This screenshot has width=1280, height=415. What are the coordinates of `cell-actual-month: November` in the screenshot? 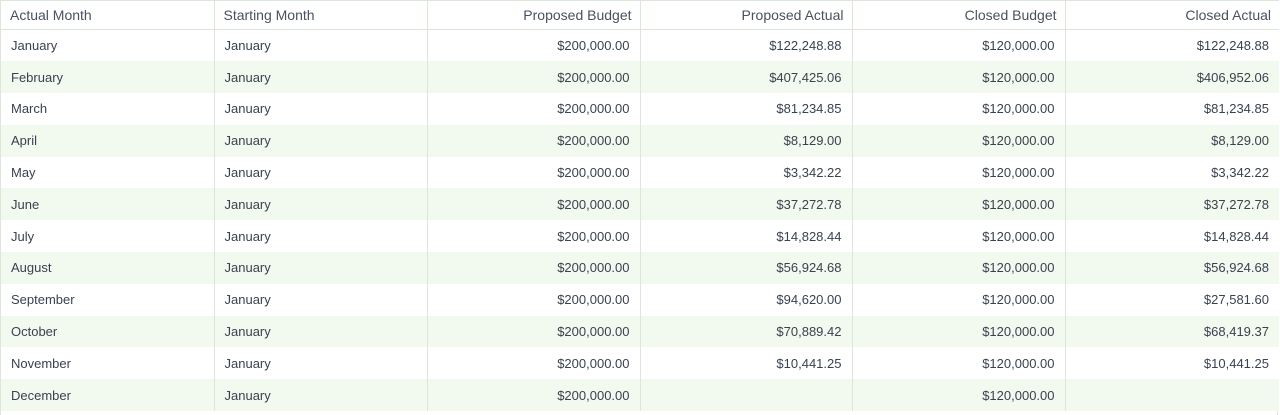 It's located at (108, 363).